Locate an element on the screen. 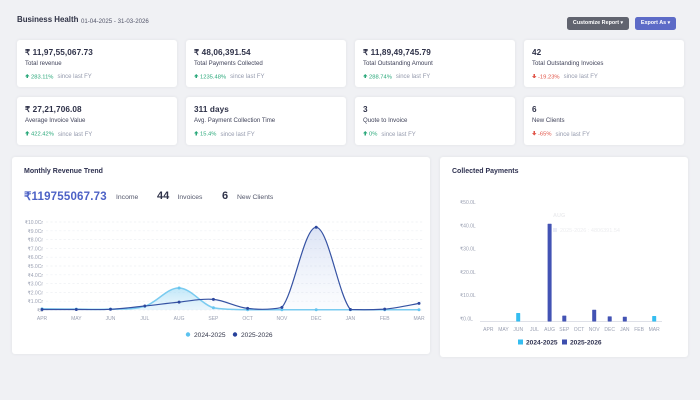 Image resolution: width=700 pixels, height=400 pixels. svg-text: 2025-2026 : 4806391.54 is located at coordinates (590, 231).